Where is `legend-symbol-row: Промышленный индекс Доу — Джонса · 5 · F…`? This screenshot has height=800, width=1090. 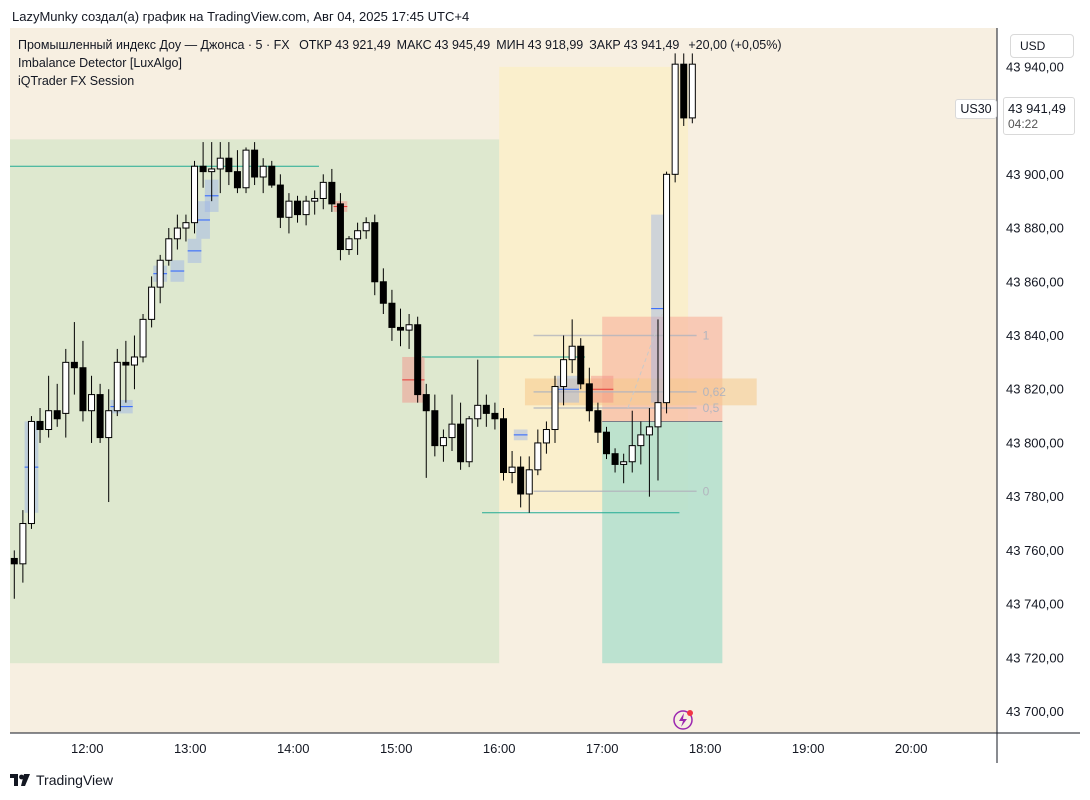
legend-symbol-row: Промышленный индекс Доу — Джонса · 5 · F… is located at coordinates (400, 45).